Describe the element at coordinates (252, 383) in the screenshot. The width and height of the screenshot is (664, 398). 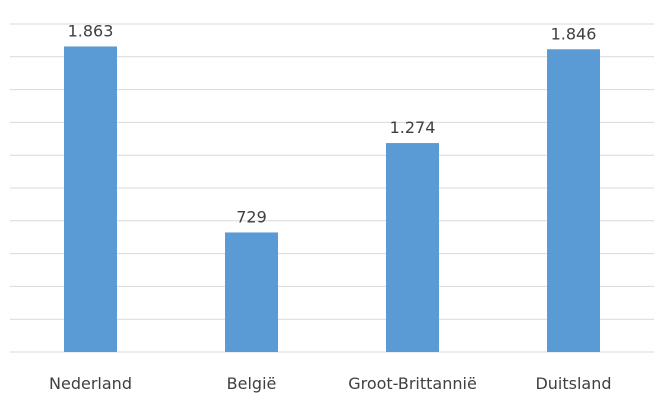
I see `category-label-1: België` at that location.